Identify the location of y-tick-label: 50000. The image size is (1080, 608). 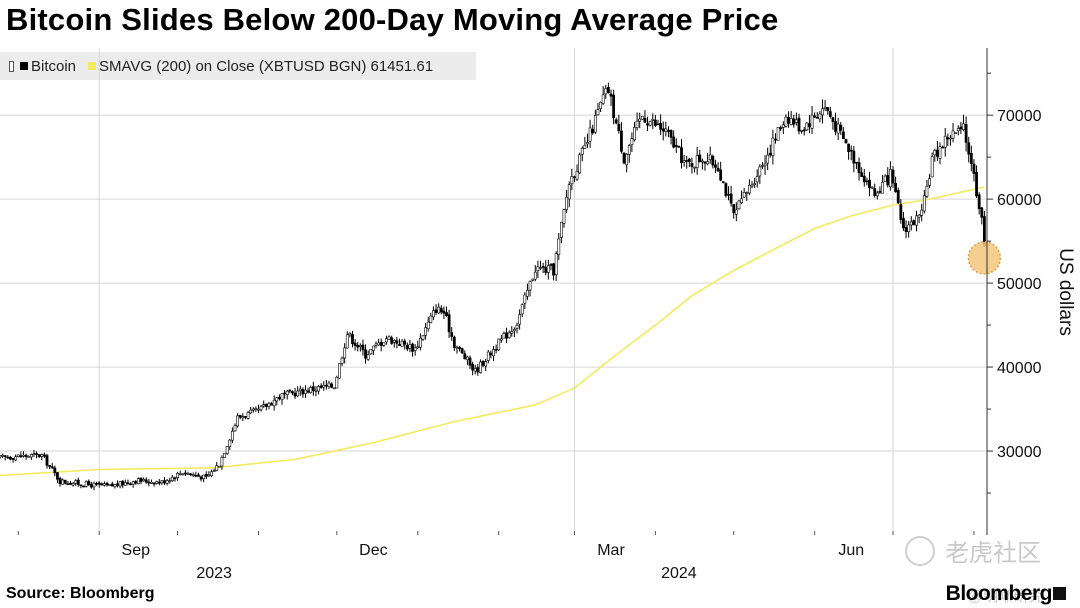
(1019, 284).